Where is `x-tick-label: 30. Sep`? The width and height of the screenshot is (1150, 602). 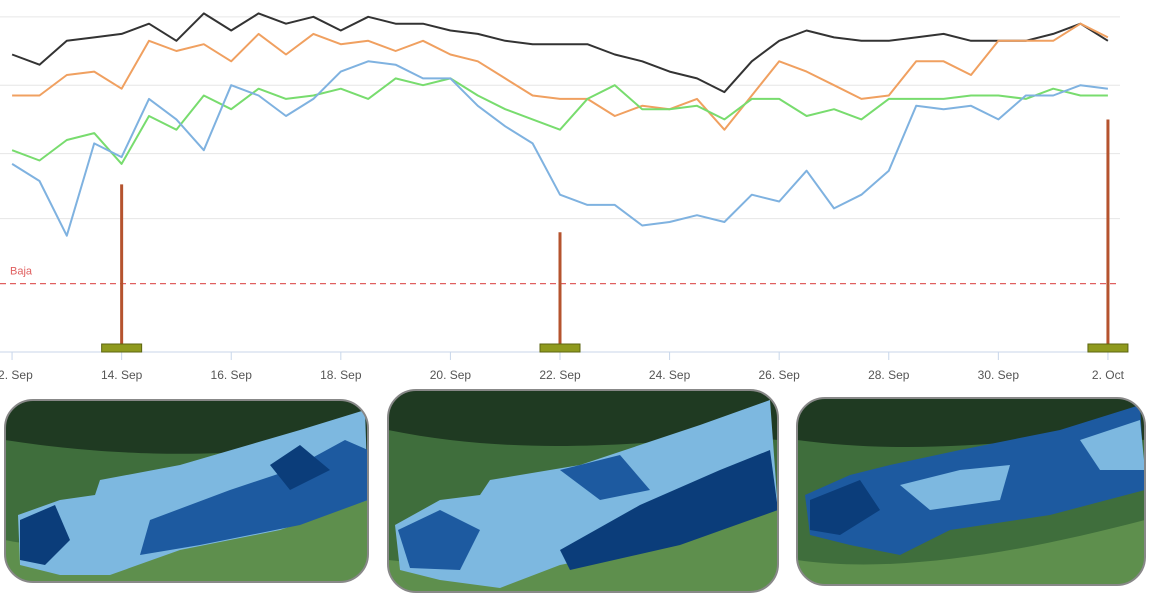
x-tick-label: 30. Sep is located at coordinates (999, 375).